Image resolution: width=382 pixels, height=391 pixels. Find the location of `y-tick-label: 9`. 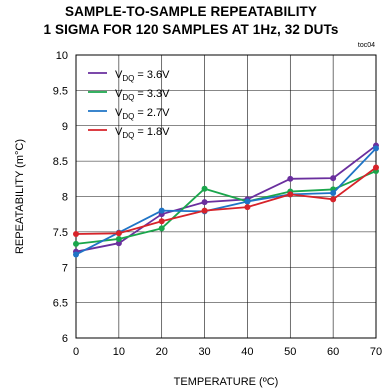

y-tick-label: 9 is located at coordinates (65, 127).